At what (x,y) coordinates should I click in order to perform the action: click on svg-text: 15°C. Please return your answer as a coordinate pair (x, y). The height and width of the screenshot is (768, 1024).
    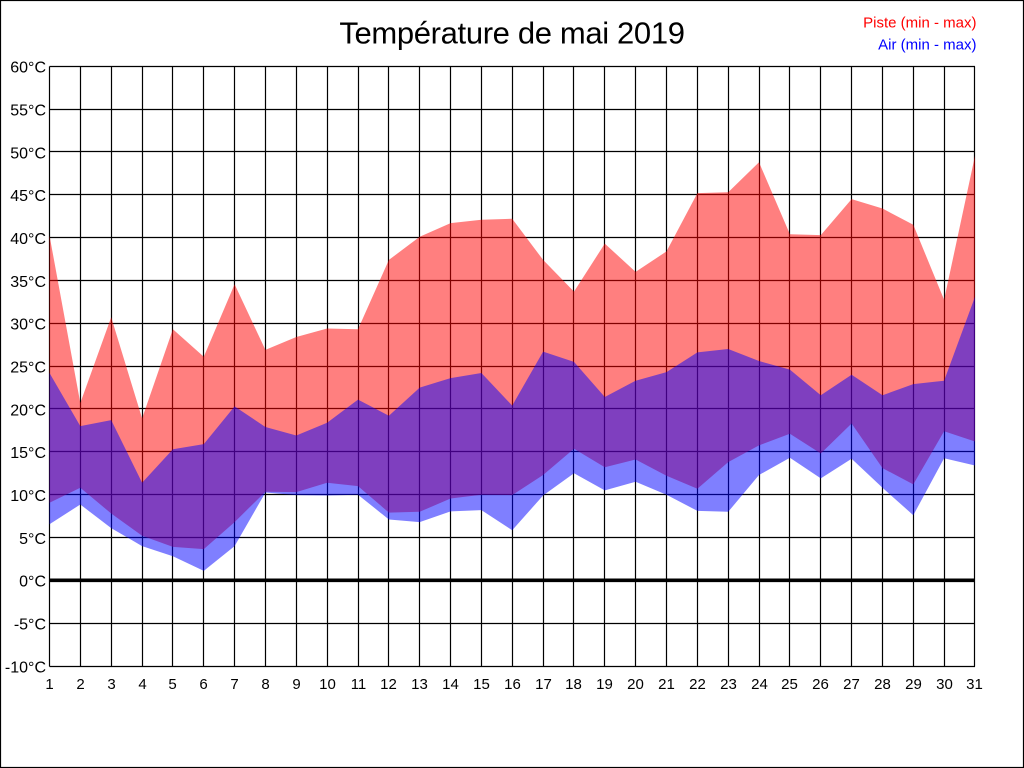
    Looking at the image, I should click on (28, 453).